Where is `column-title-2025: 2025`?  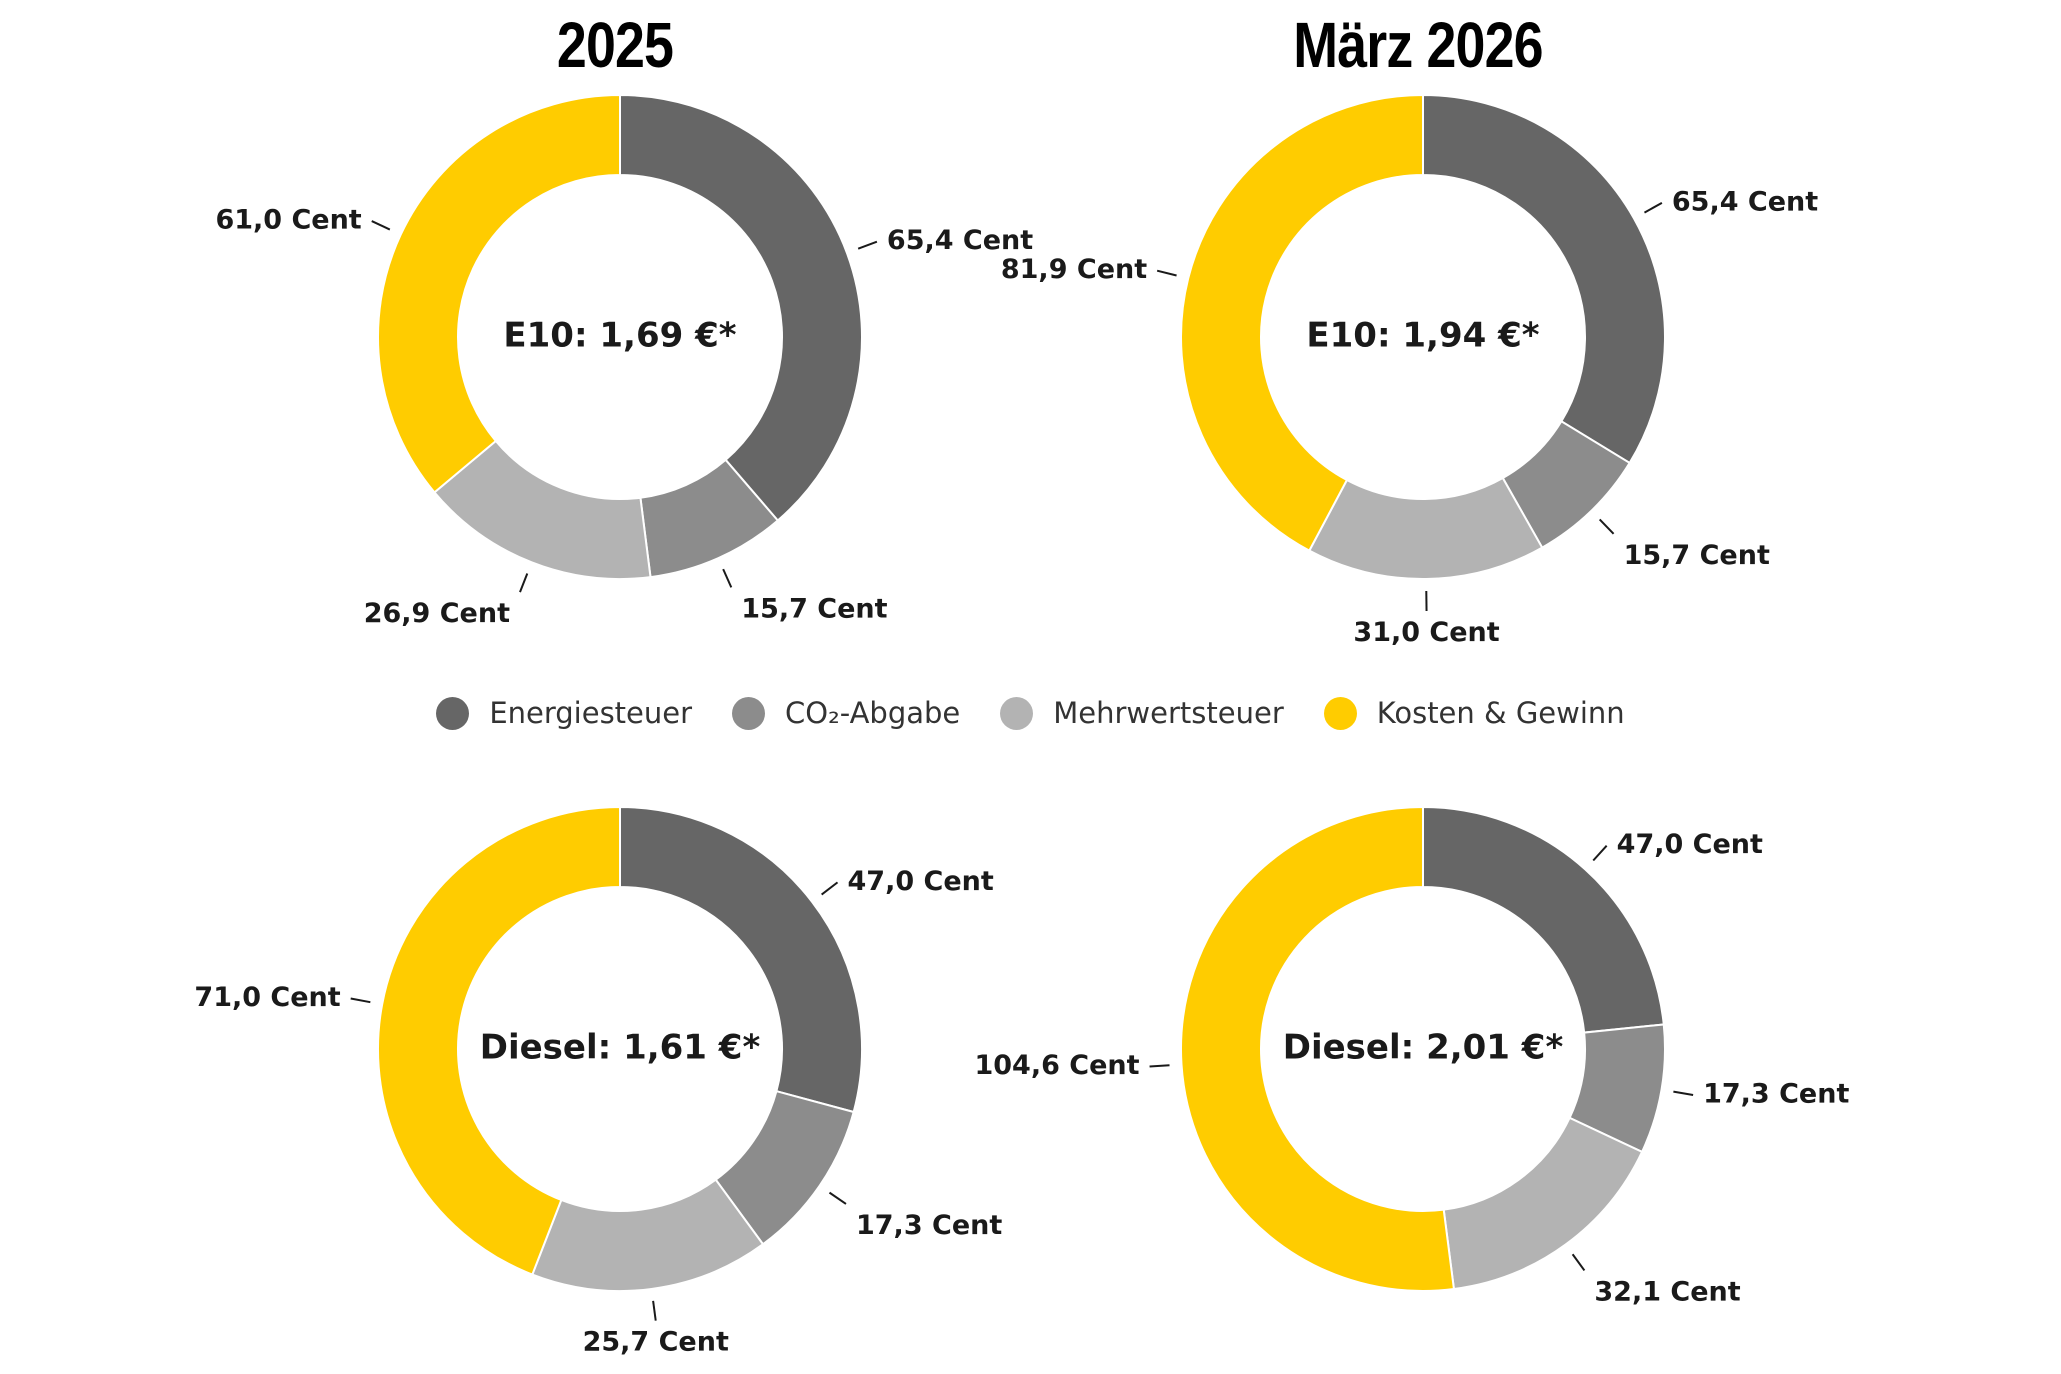
column-title-2025: 2025 is located at coordinates (615, 45).